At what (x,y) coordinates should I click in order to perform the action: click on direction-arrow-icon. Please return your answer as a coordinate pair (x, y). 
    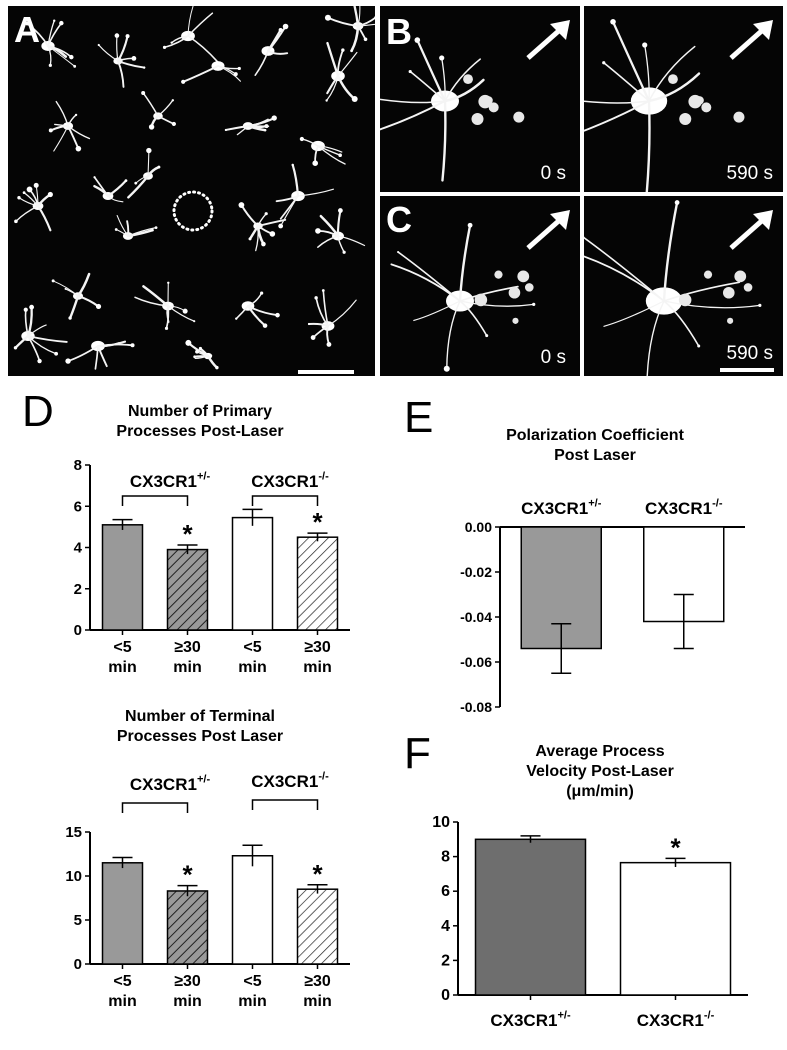
    Looking at the image, I should click on (548, 40).